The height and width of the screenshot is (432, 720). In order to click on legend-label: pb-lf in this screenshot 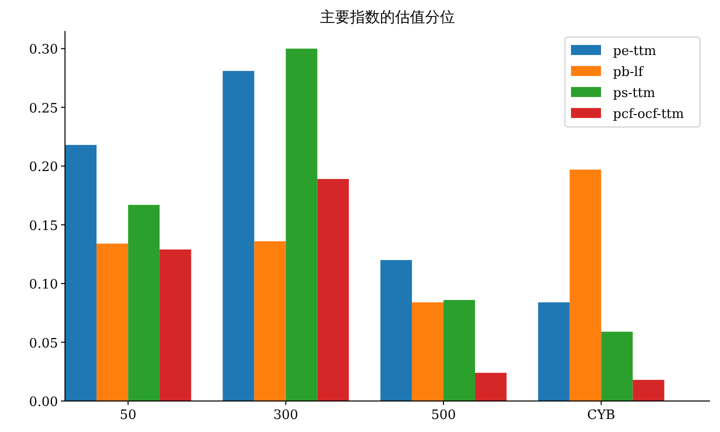, I will do `click(628, 72)`.